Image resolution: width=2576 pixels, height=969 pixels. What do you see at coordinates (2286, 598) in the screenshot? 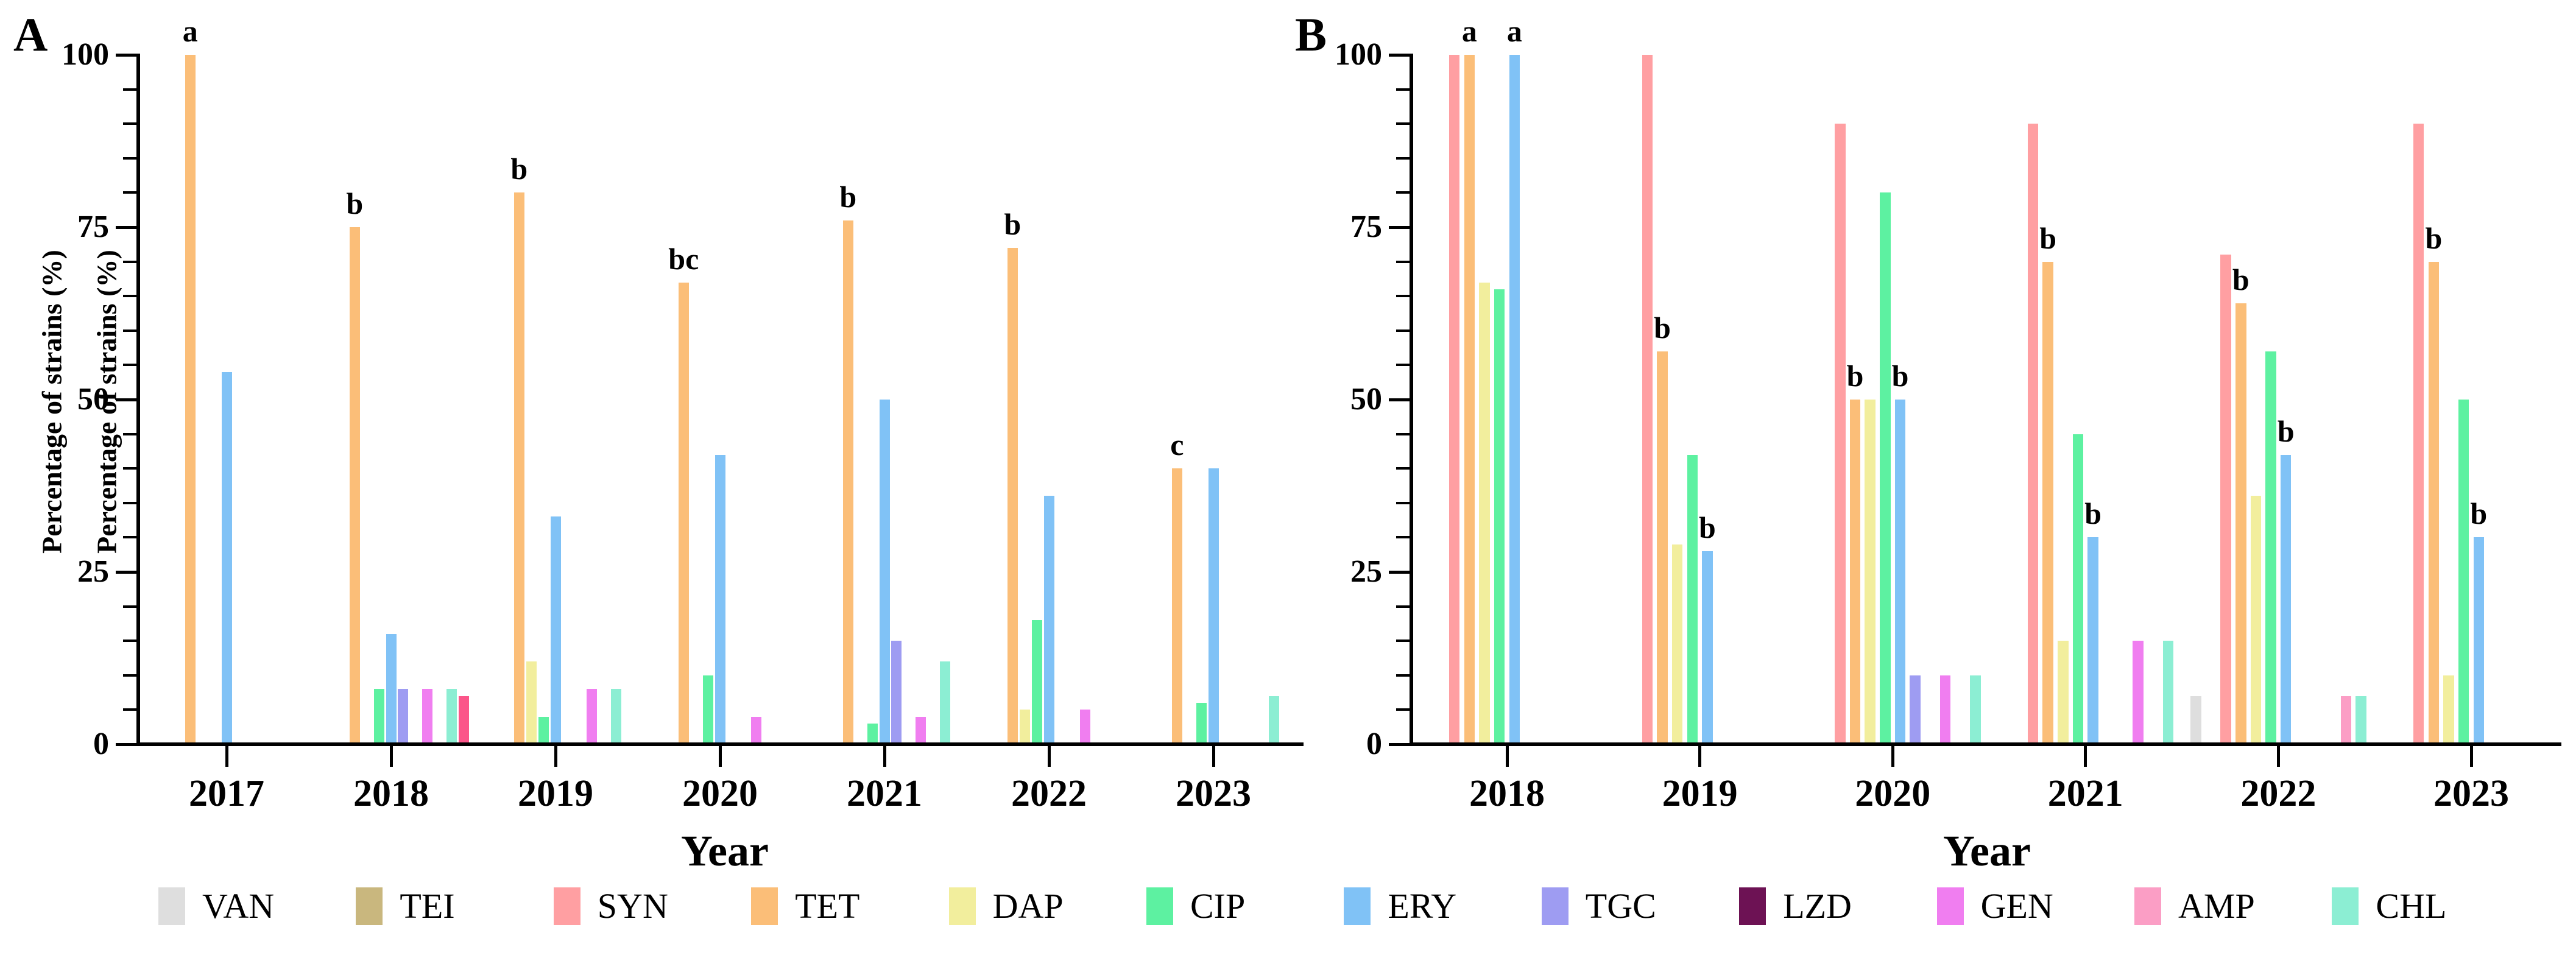
I see `bar-B-2022-ERY` at bounding box center [2286, 598].